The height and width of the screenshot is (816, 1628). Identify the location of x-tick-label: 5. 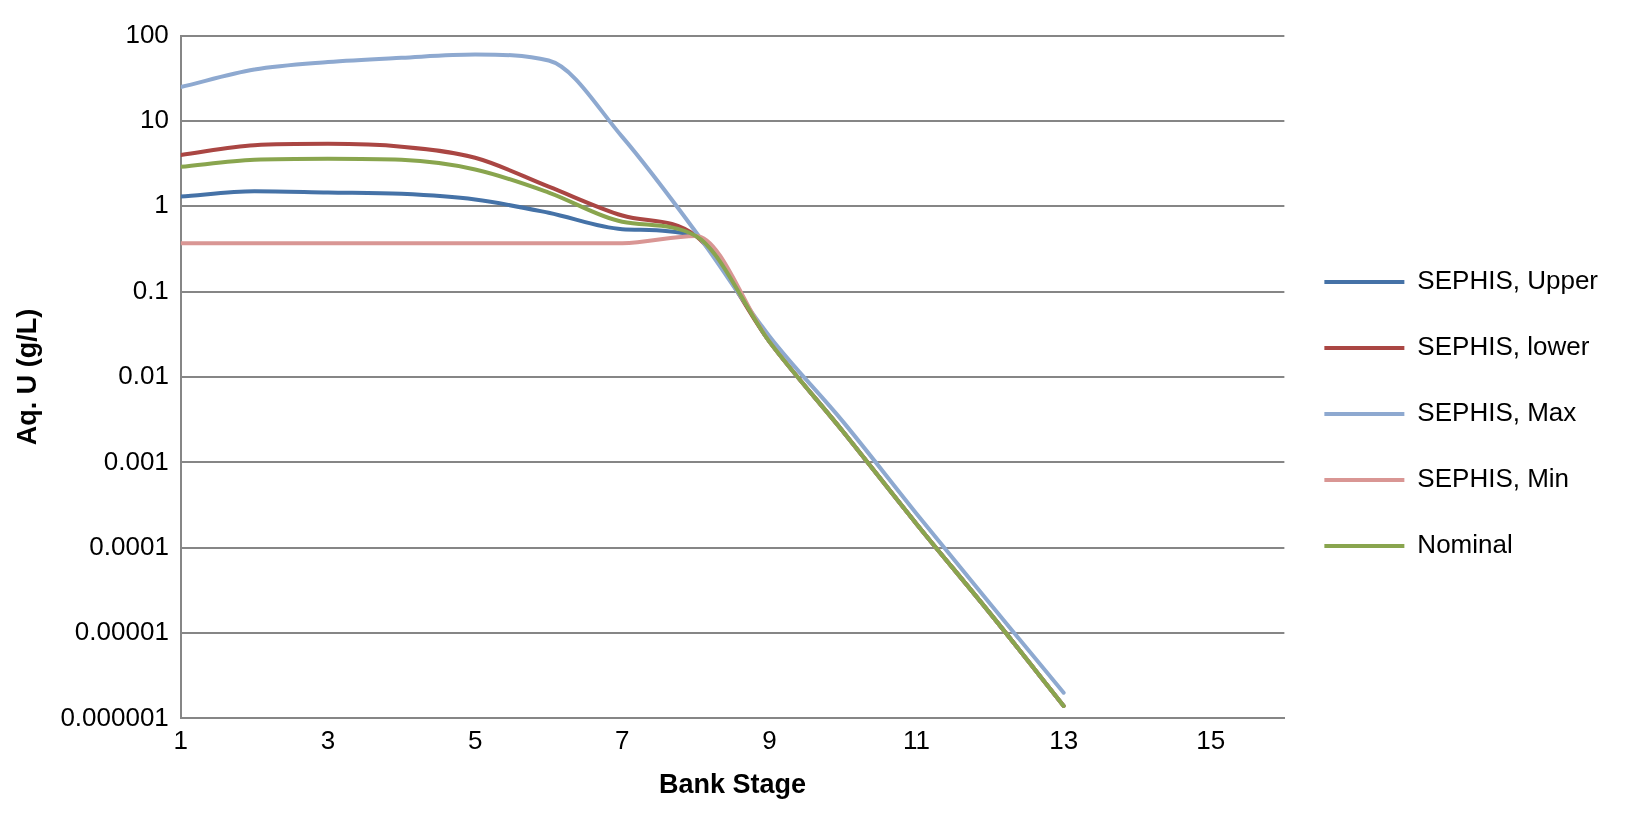
(475, 740).